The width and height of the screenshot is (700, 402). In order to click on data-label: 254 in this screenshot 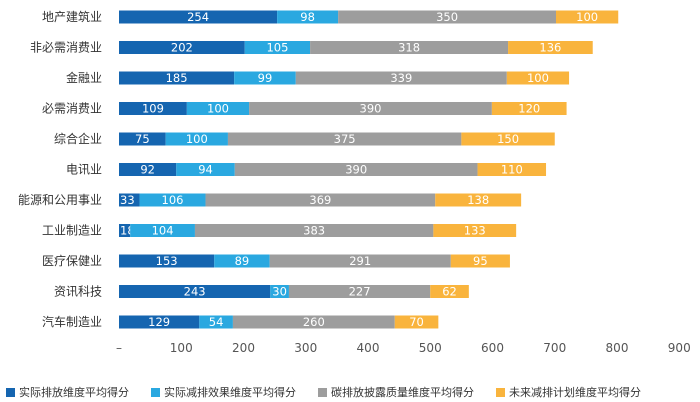, I will do `click(198, 17)`.